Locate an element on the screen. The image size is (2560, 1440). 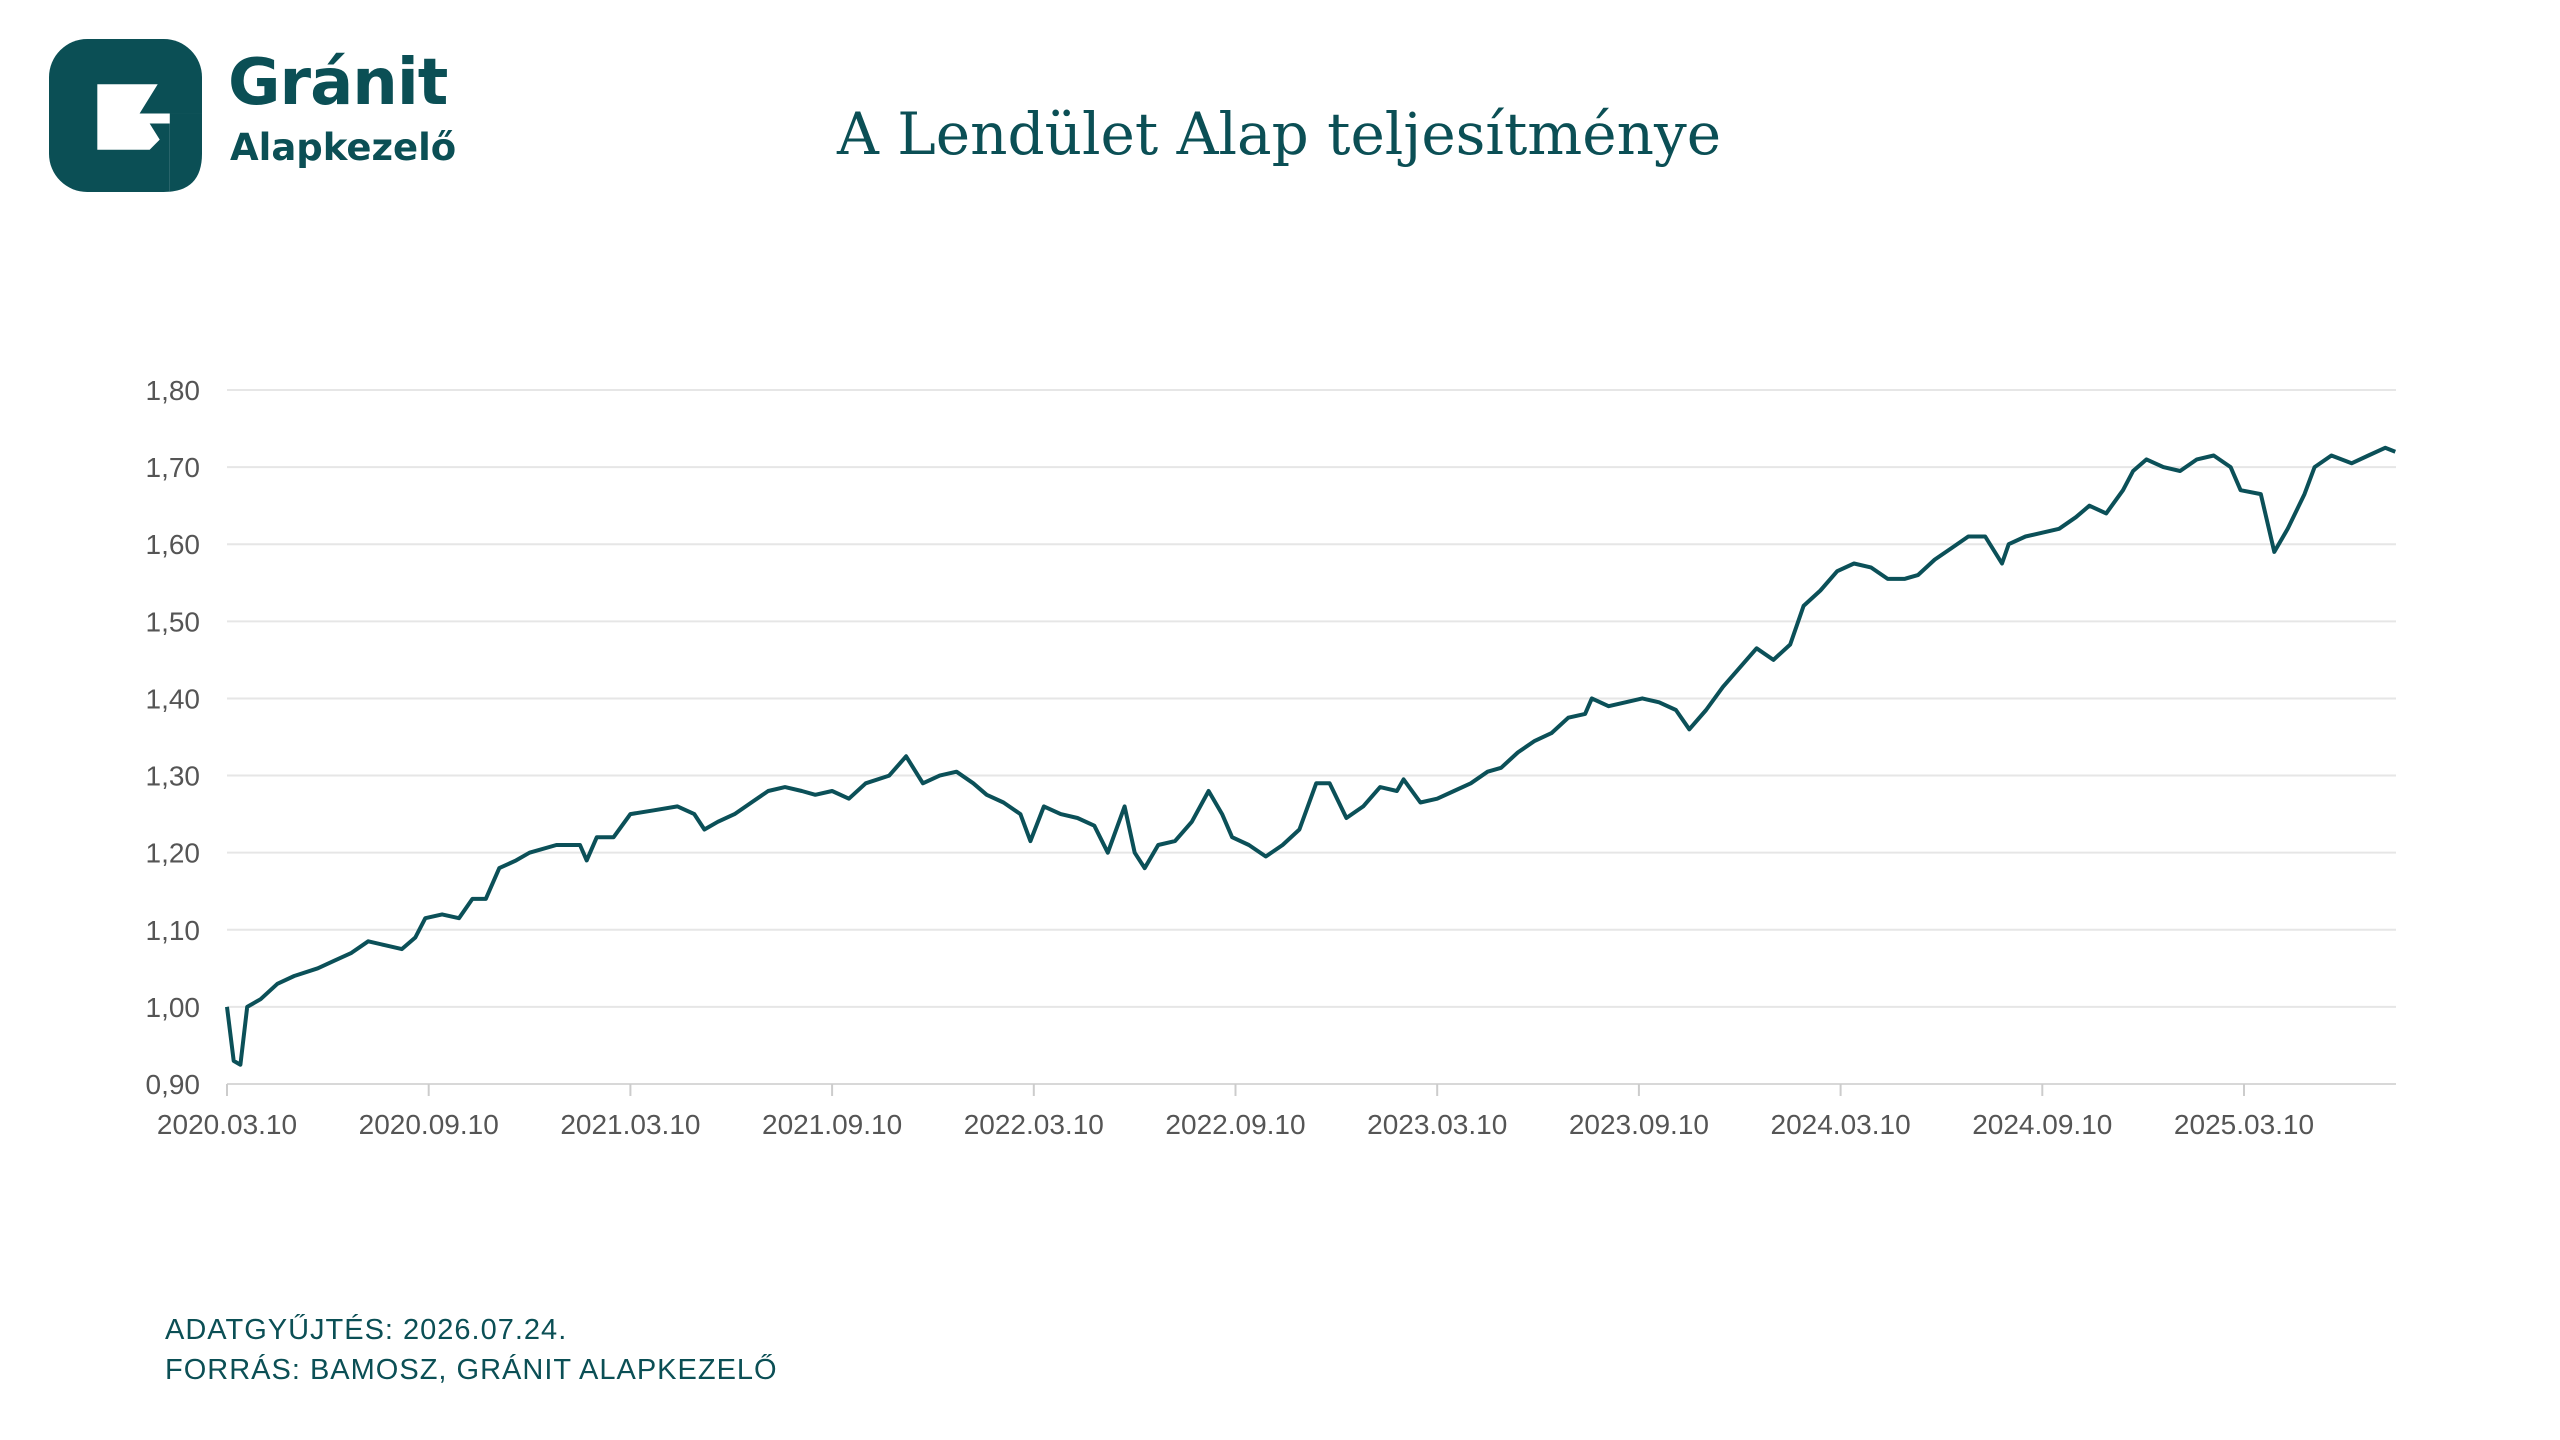
x-tick-label: 2021.09.10 is located at coordinates (832, 1124).